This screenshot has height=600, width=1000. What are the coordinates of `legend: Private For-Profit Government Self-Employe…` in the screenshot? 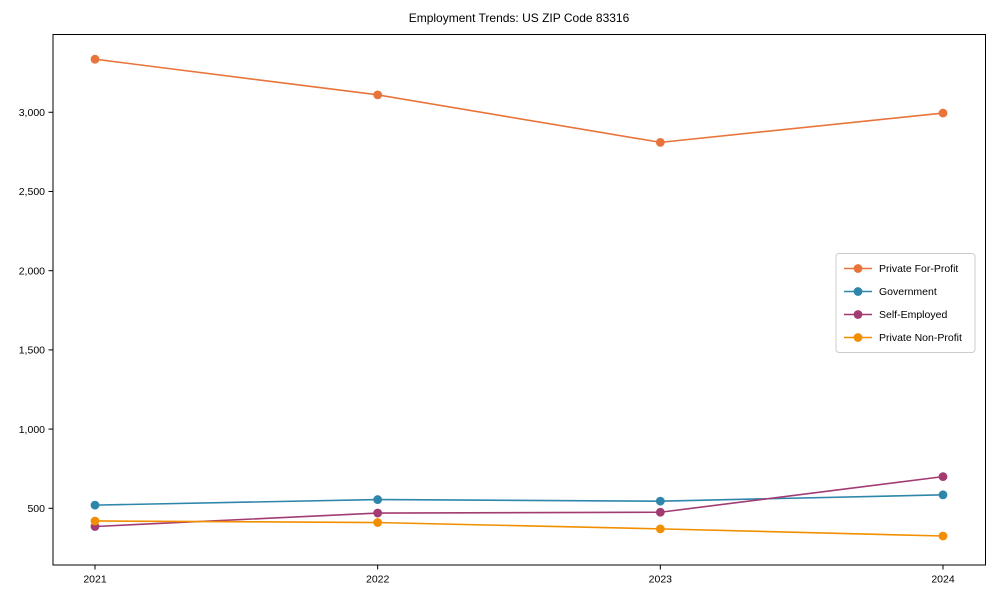 It's located at (905, 303).